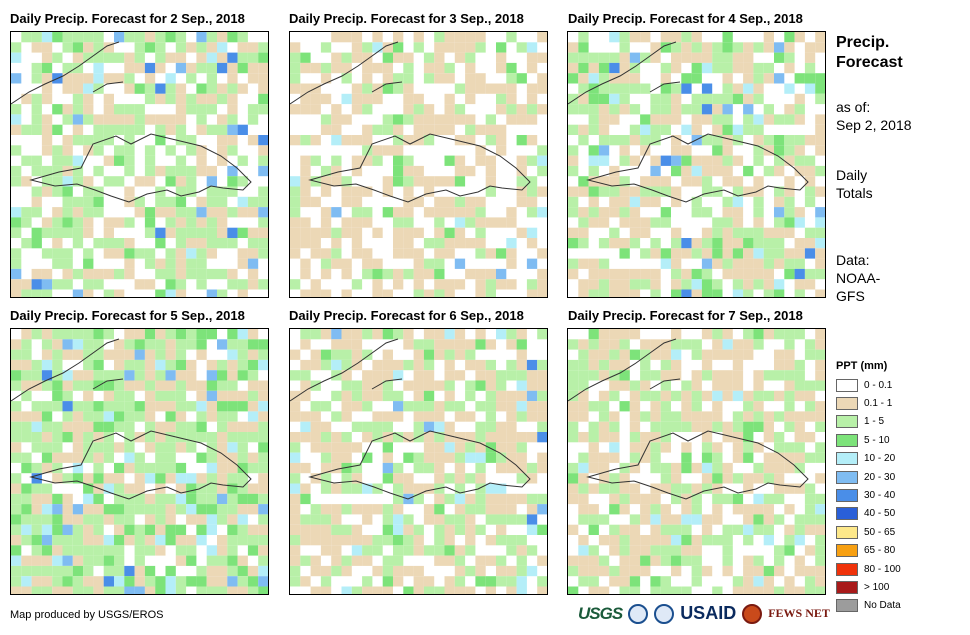  I want to click on legend-swatch, so click(847, 514).